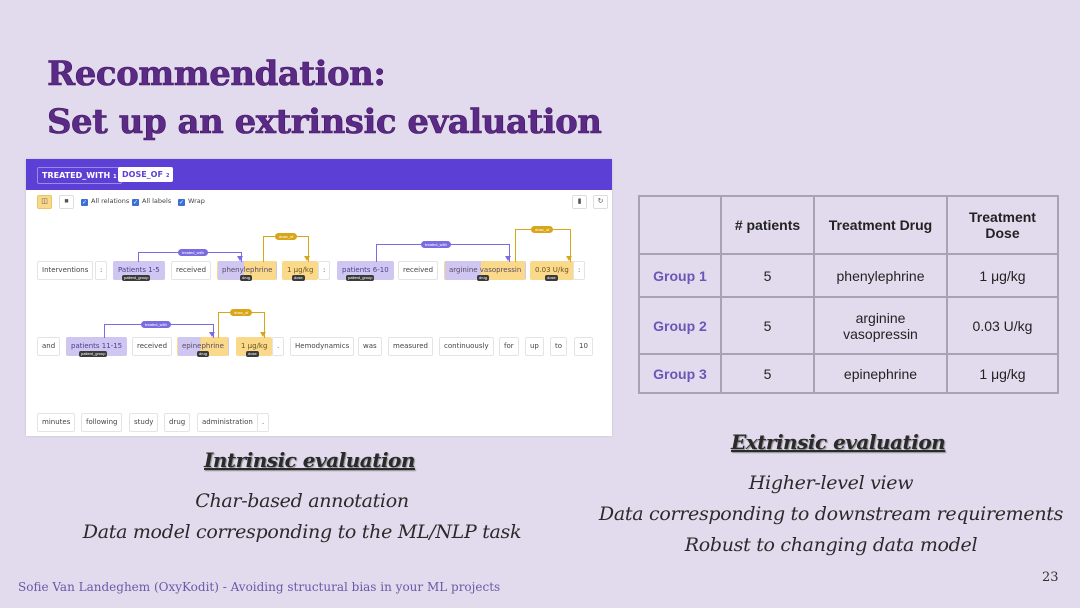 This screenshot has height=608, width=1080. What do you see at coordinates (880, 373) in the screenshot?
I see `drug-cell: epinephrine` at bounding box center [880, 373].